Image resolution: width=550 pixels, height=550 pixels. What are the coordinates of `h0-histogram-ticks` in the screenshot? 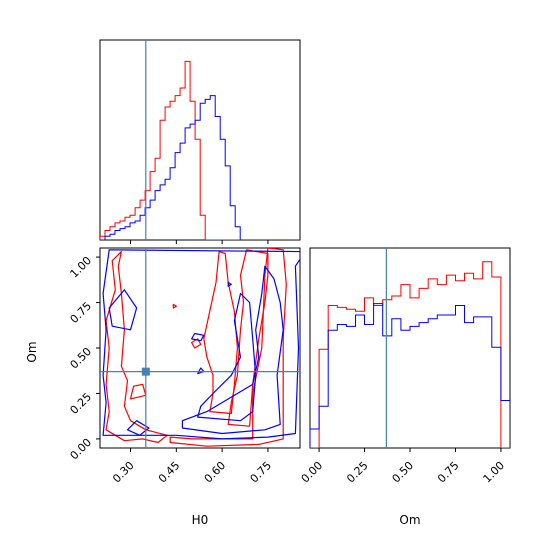 It's located at (199, 242).